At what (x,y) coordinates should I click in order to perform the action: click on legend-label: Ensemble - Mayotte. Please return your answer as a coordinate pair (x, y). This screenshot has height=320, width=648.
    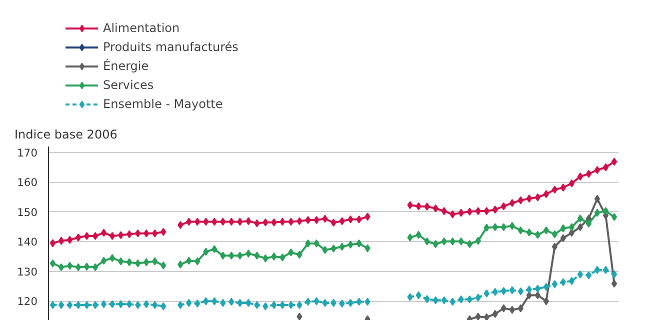
    Looking at the image, I should click on (163, 104).